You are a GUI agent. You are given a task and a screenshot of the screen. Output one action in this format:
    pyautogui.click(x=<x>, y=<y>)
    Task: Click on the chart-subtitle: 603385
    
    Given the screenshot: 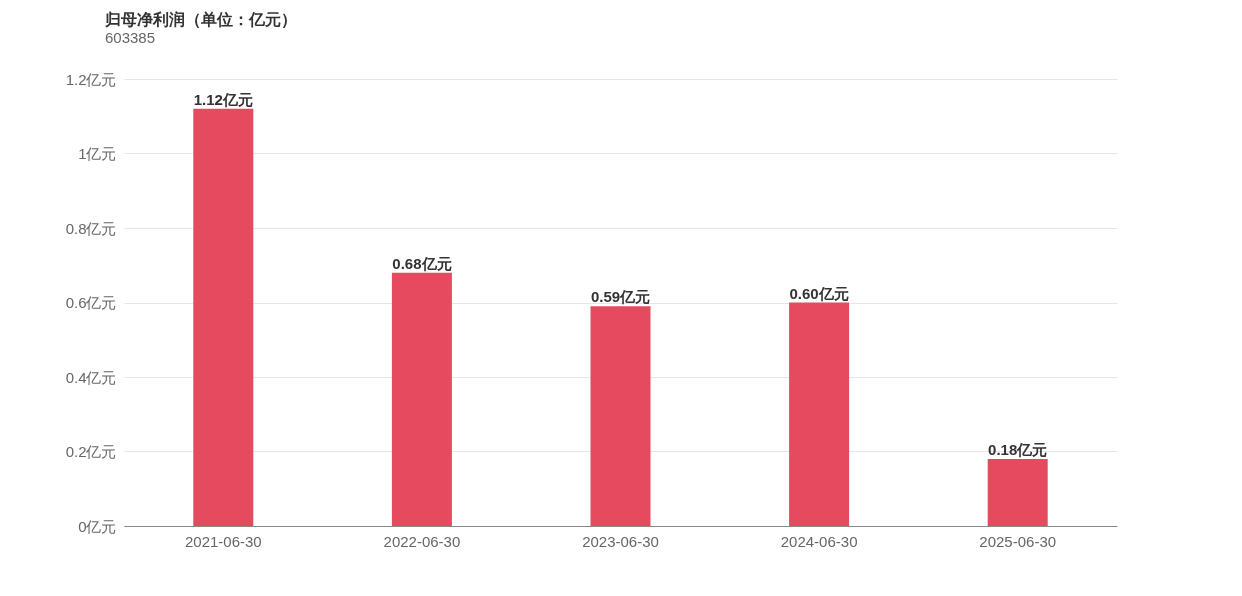 What is the action you would take?
    pyautogui.click(x=130, y=37)
    